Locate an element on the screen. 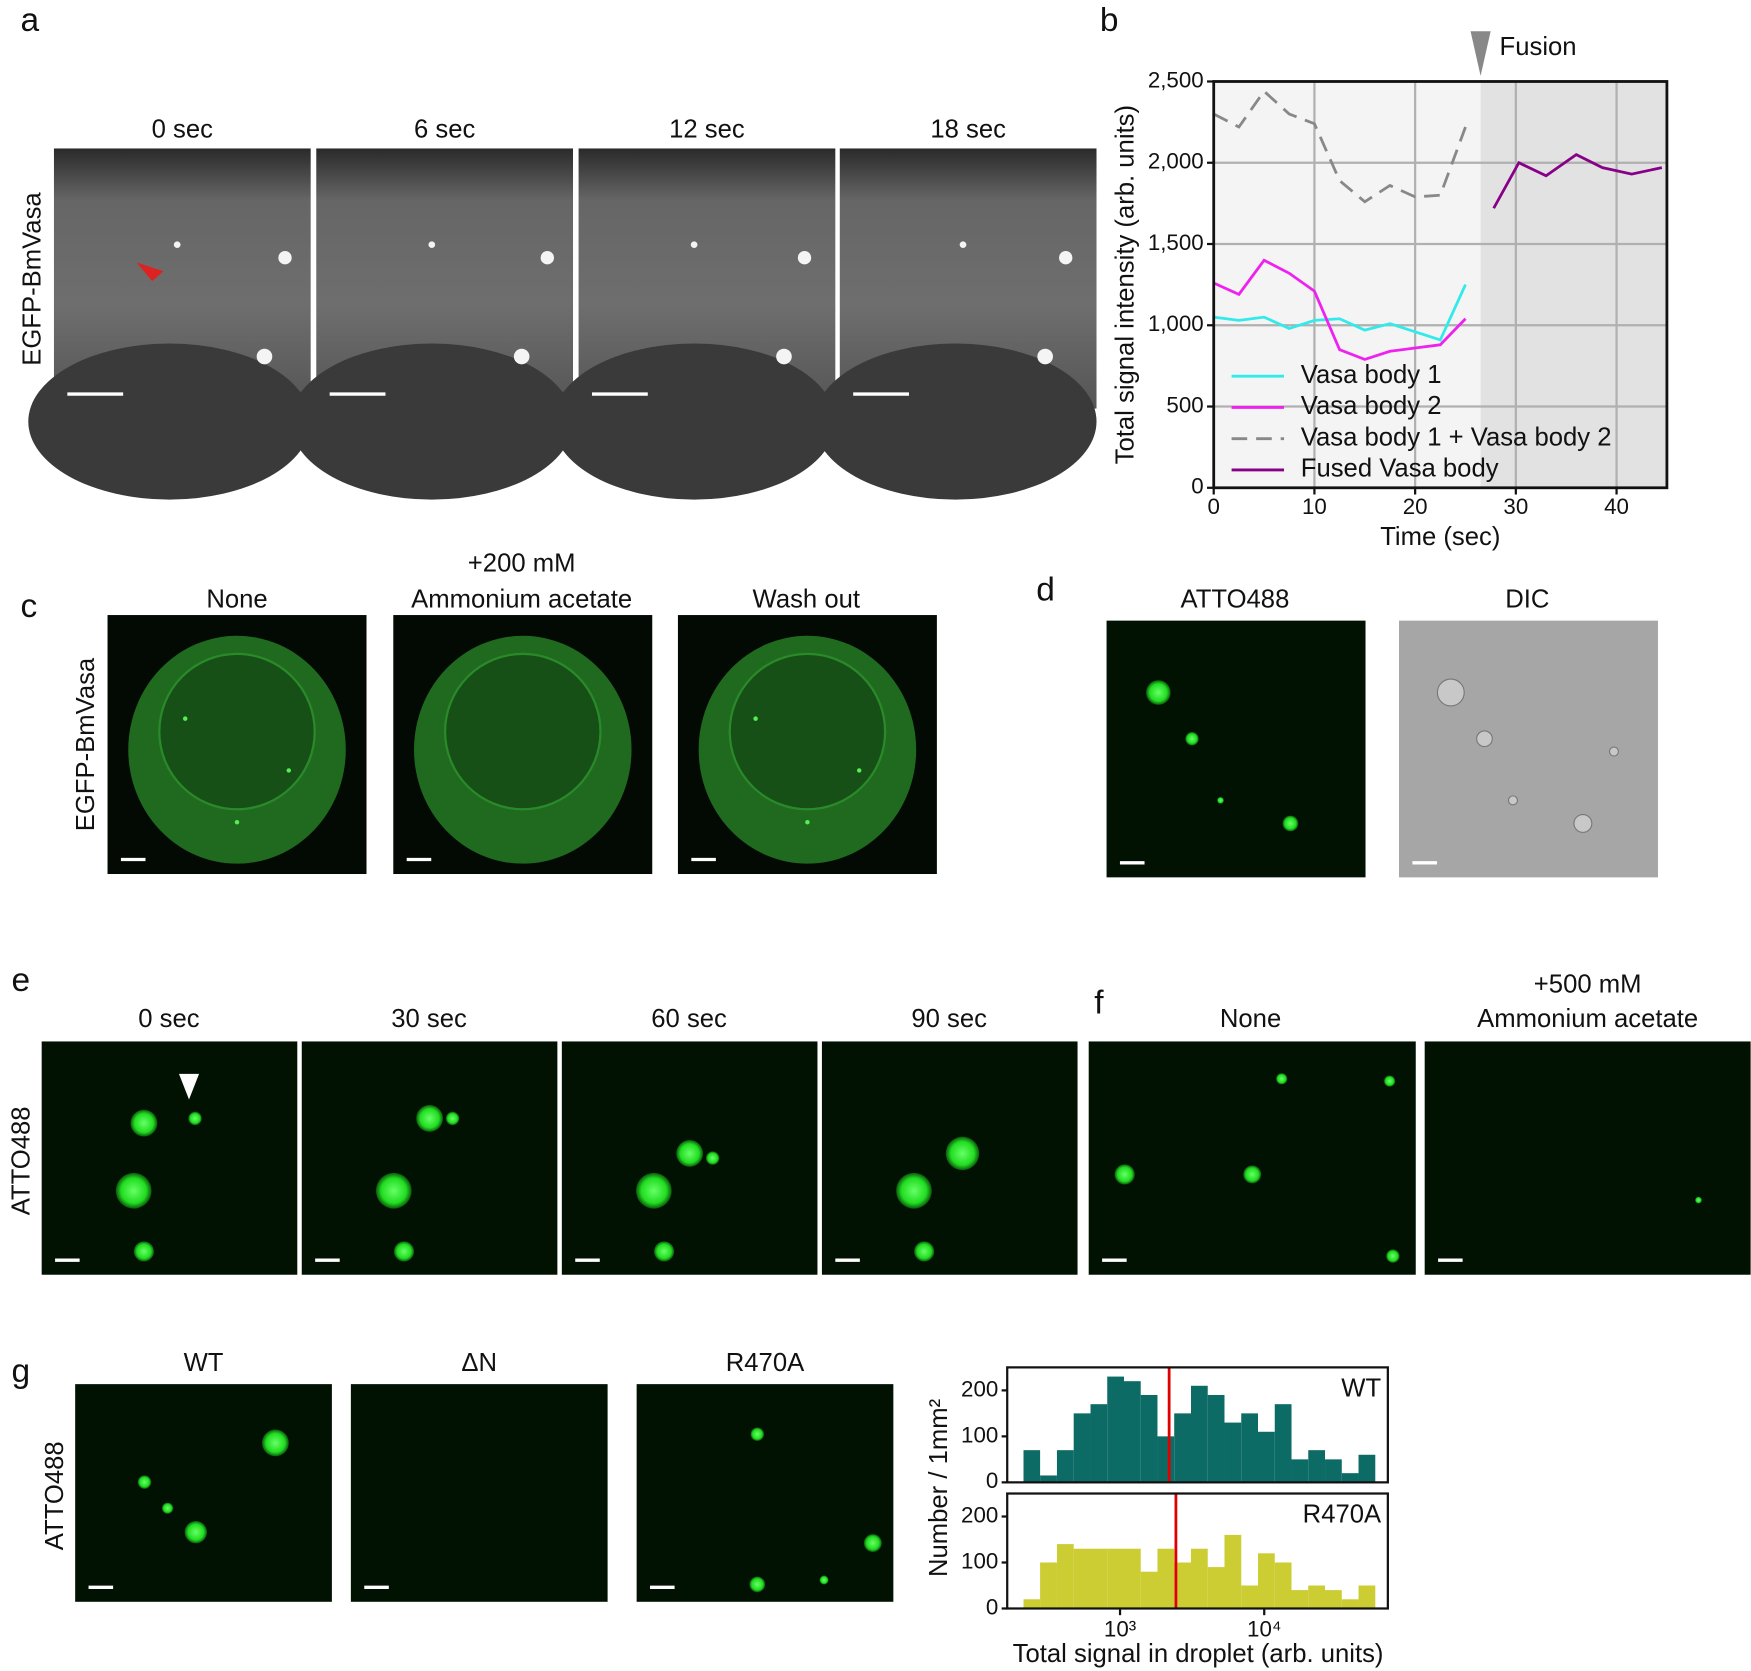 This screenshot has width=1751, height=1671. y-tick-label: 2,000 is located at coordinates (1176, 161).